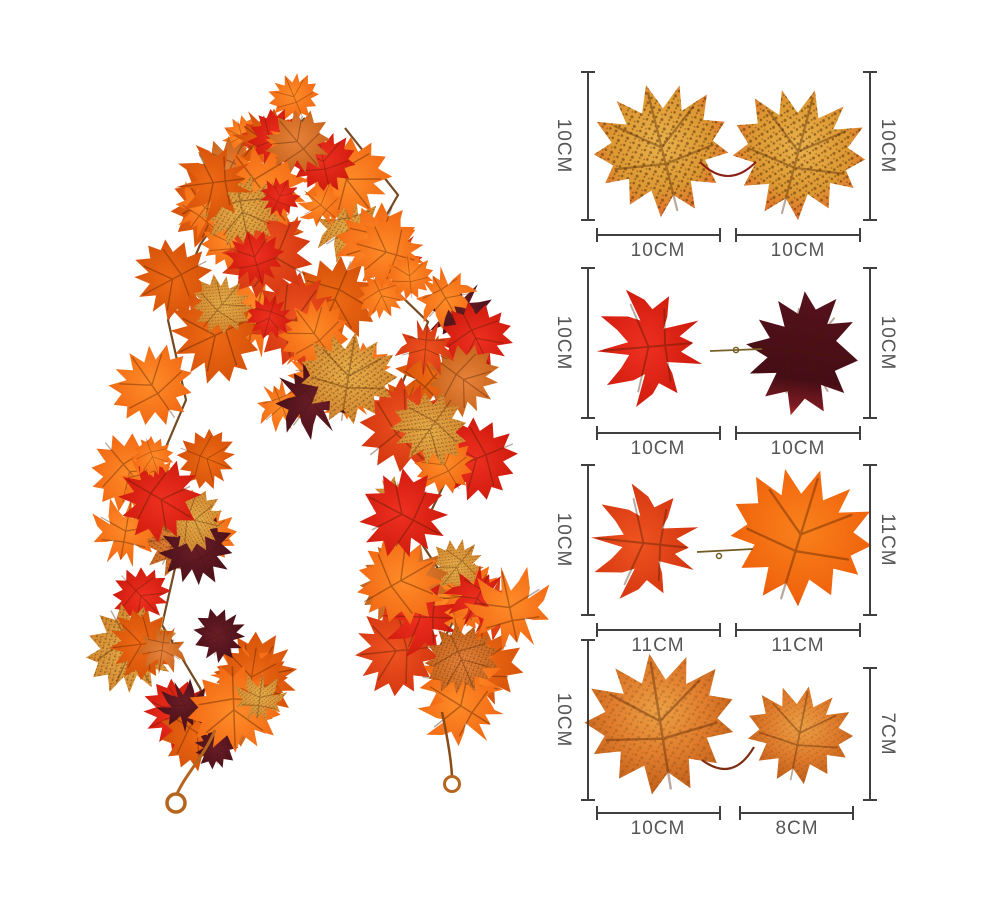  I want to click on dim-line-r1-right-height, so click(870, 146).